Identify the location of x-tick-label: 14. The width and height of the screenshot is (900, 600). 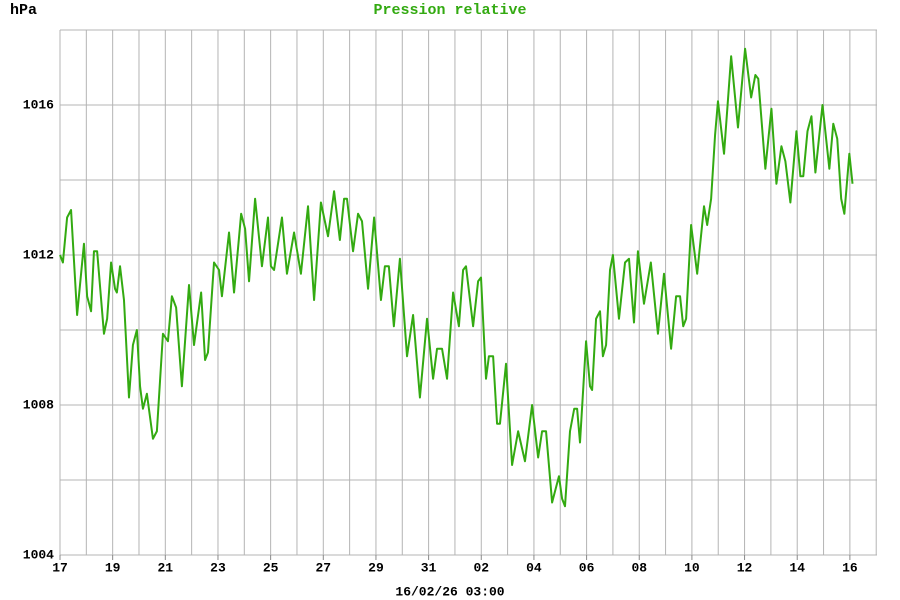
(797, 567).